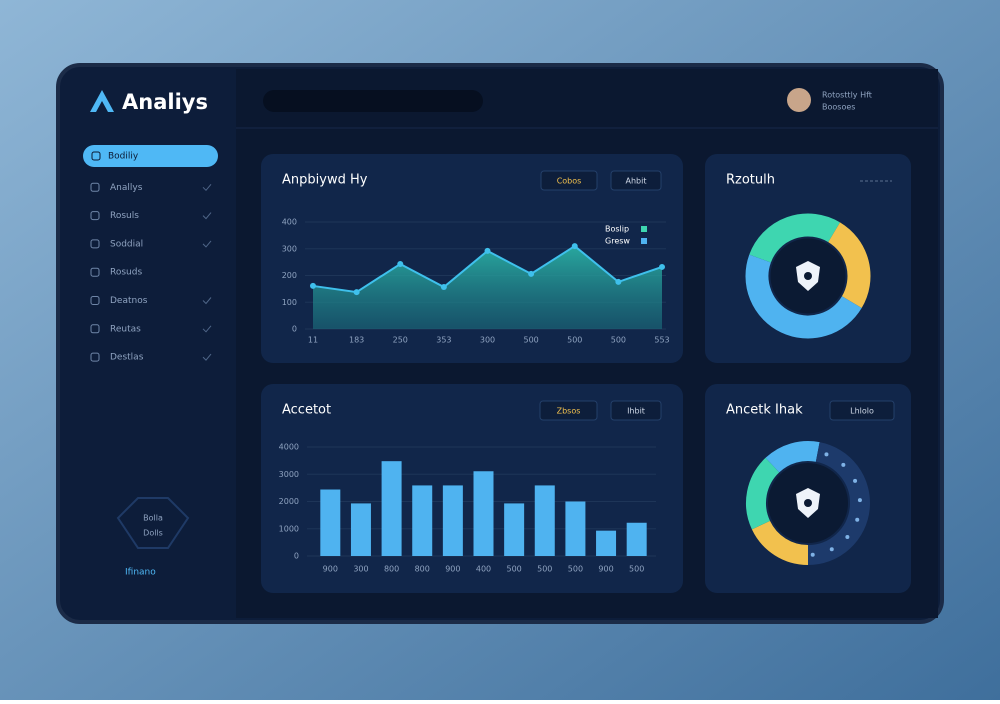 The width and height of the screenshot is (1000, 704). Describe the element at coordinates (126, 188) in the screenshot. I see `sidebar-item: Anallys` at that location.